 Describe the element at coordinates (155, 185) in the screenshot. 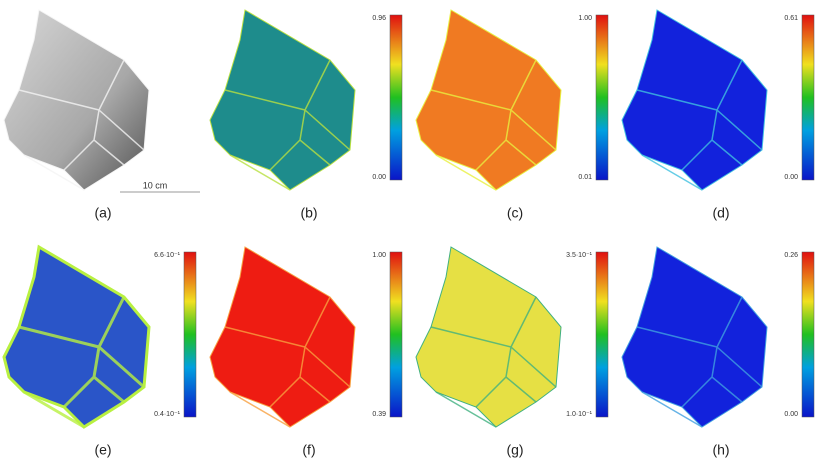

I see `scale-bar-label: 10 cm` at that location.